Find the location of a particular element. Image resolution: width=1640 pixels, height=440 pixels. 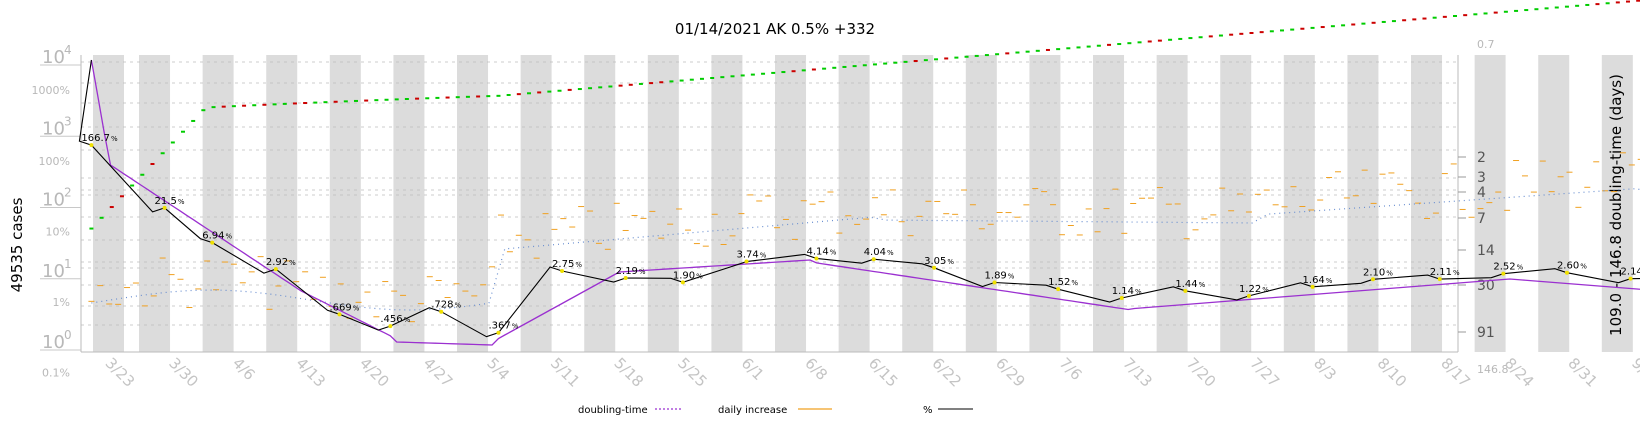

pct-annotation-label: .669 is located at coordinates (340, 307).